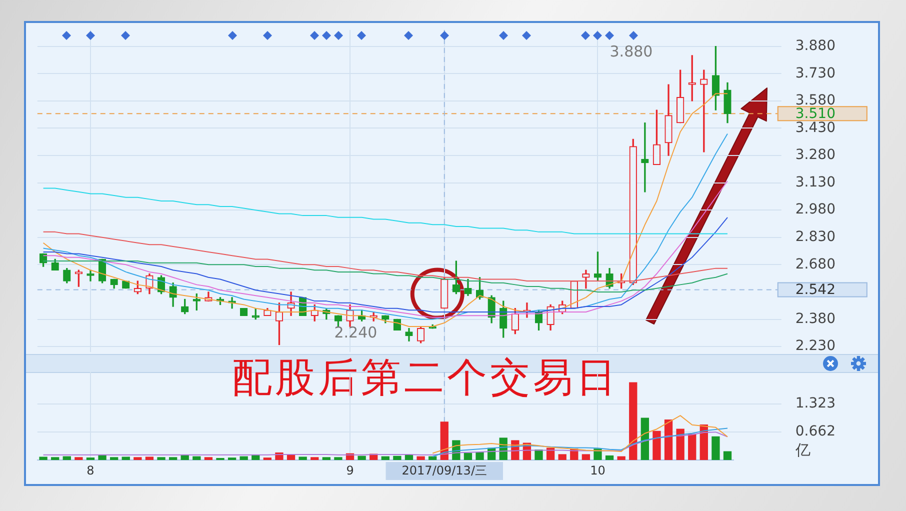  What do you see at coordinates (631, 51) in the screenshot?
I see `annotation: 3.880` at bounding box center [631, 51].